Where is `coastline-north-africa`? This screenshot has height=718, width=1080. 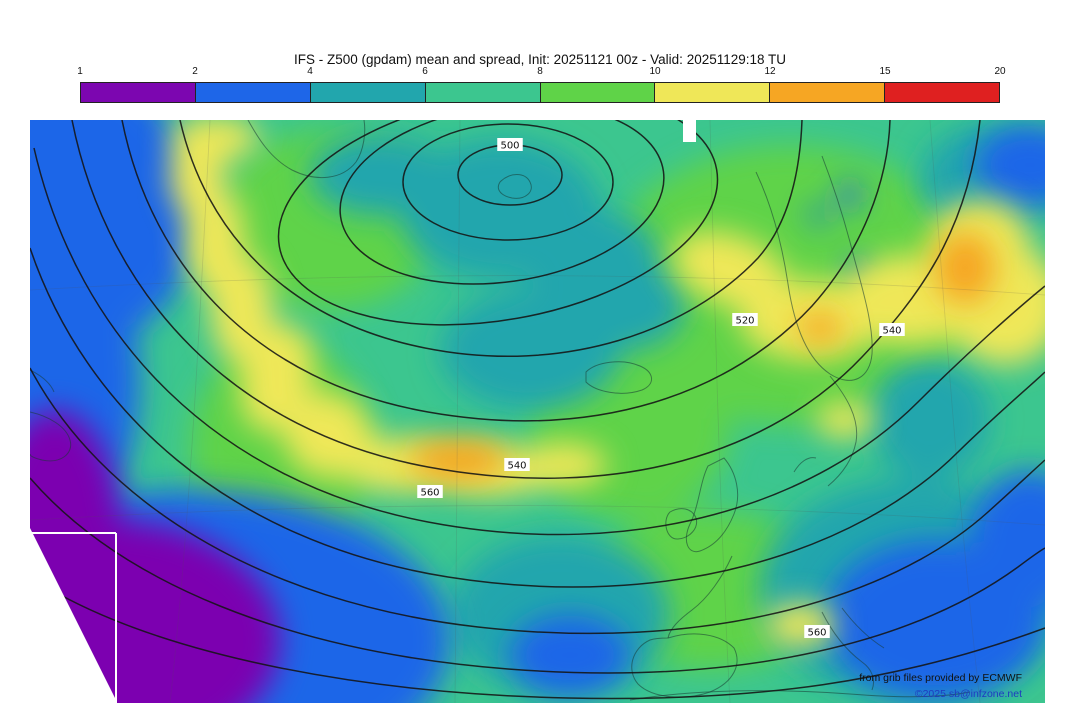 coastline-north-africa is located at coordinates (800, 695).